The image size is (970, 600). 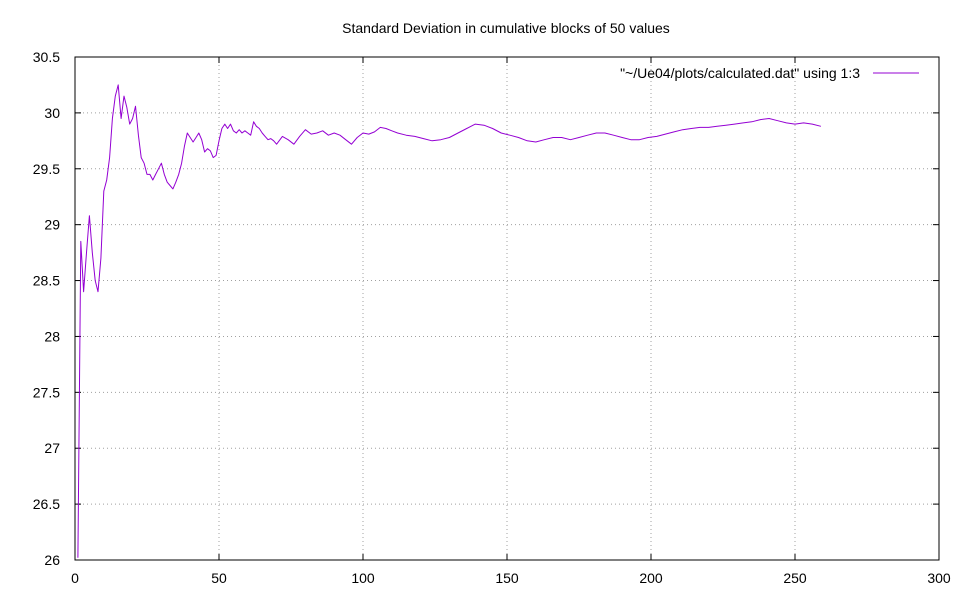 What do you see at coordinates (52, 225) in the screenshot?
I see `y-tick-label: 29` at bounding box center [52, 225].